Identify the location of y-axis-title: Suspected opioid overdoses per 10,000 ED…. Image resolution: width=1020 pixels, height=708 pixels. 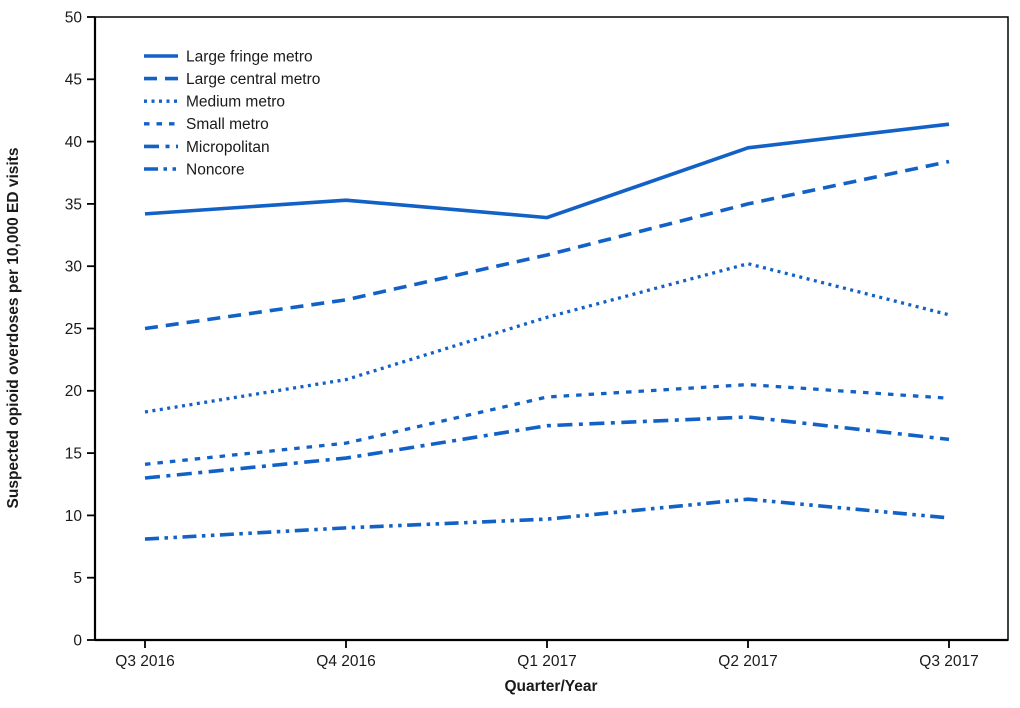
(13, 328).